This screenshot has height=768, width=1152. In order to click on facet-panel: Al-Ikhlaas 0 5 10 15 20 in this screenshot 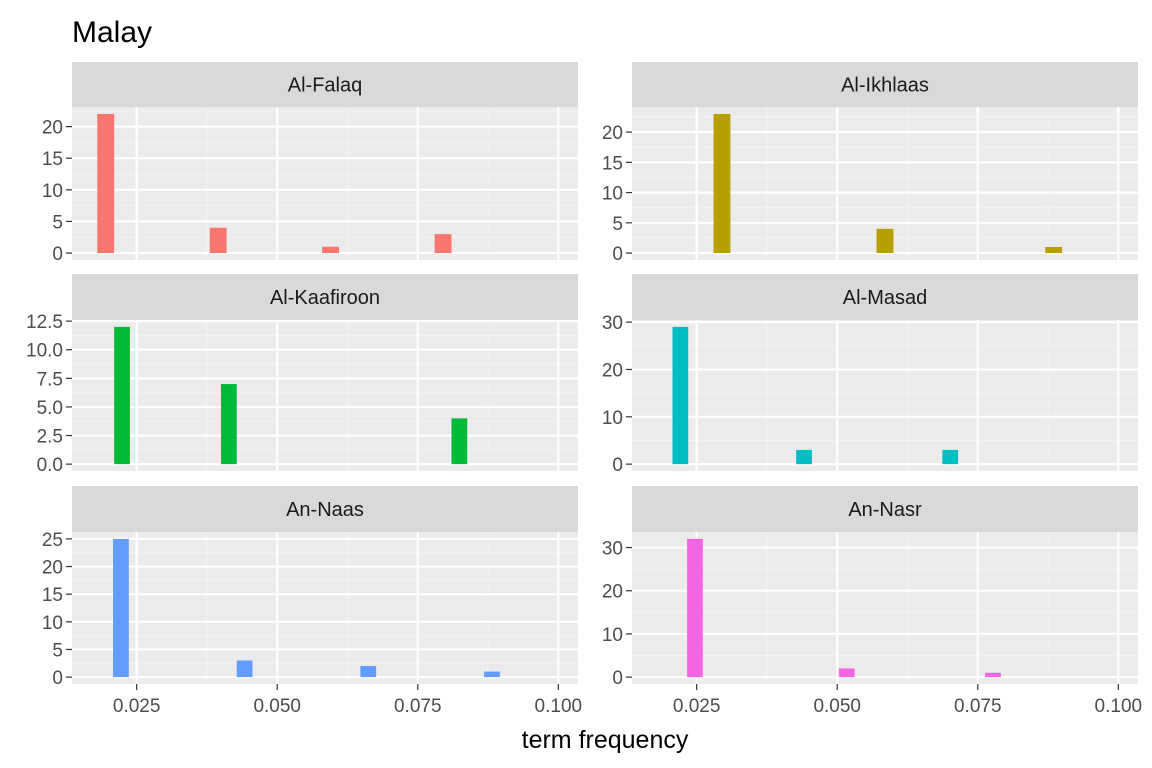, I will do `click(870, 163)`.